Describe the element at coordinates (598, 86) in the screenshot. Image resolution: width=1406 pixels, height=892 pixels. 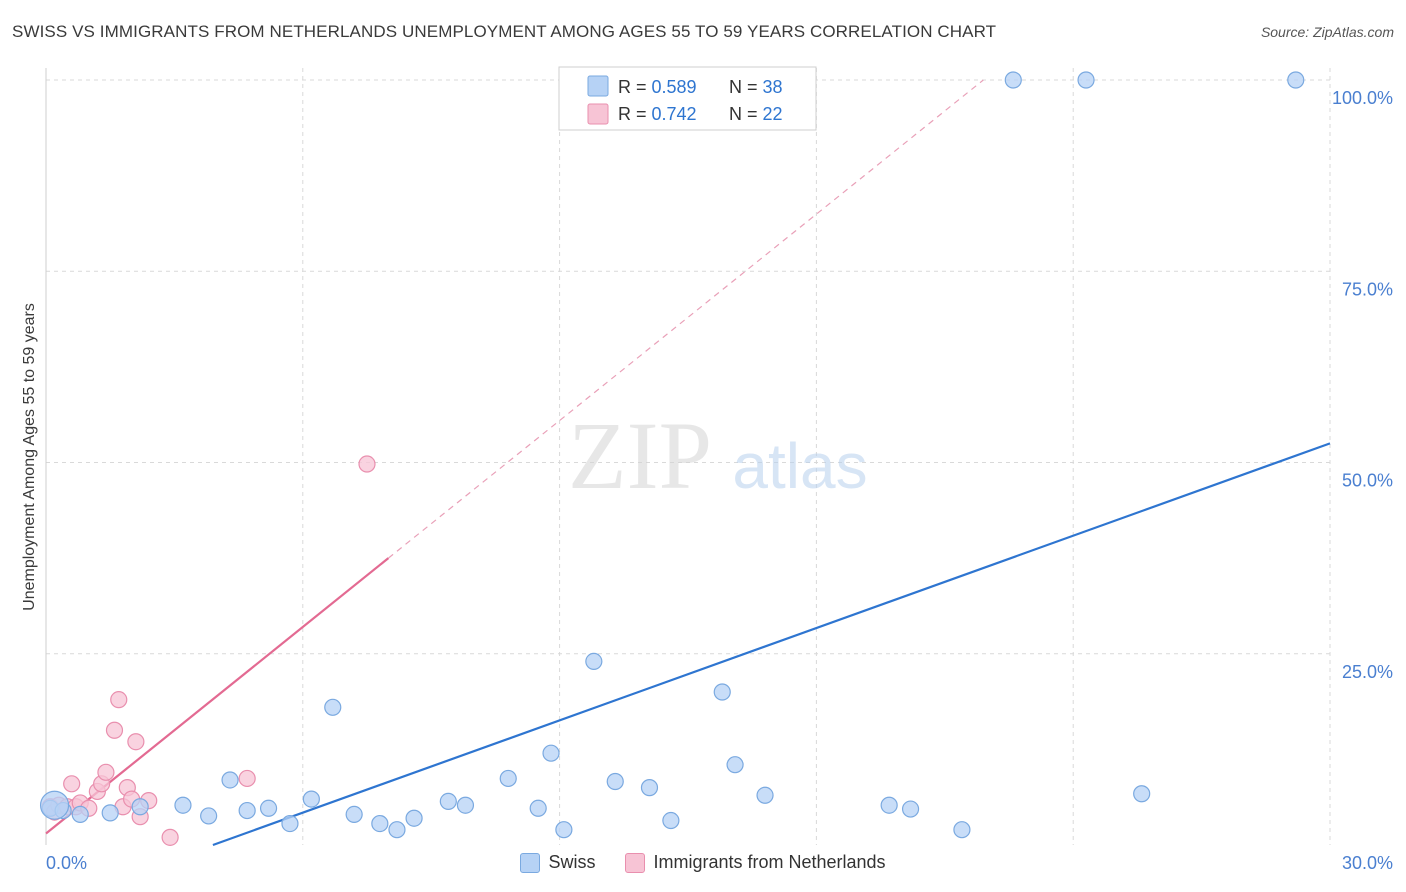
I see `legend-swatch-swiss` at that location.